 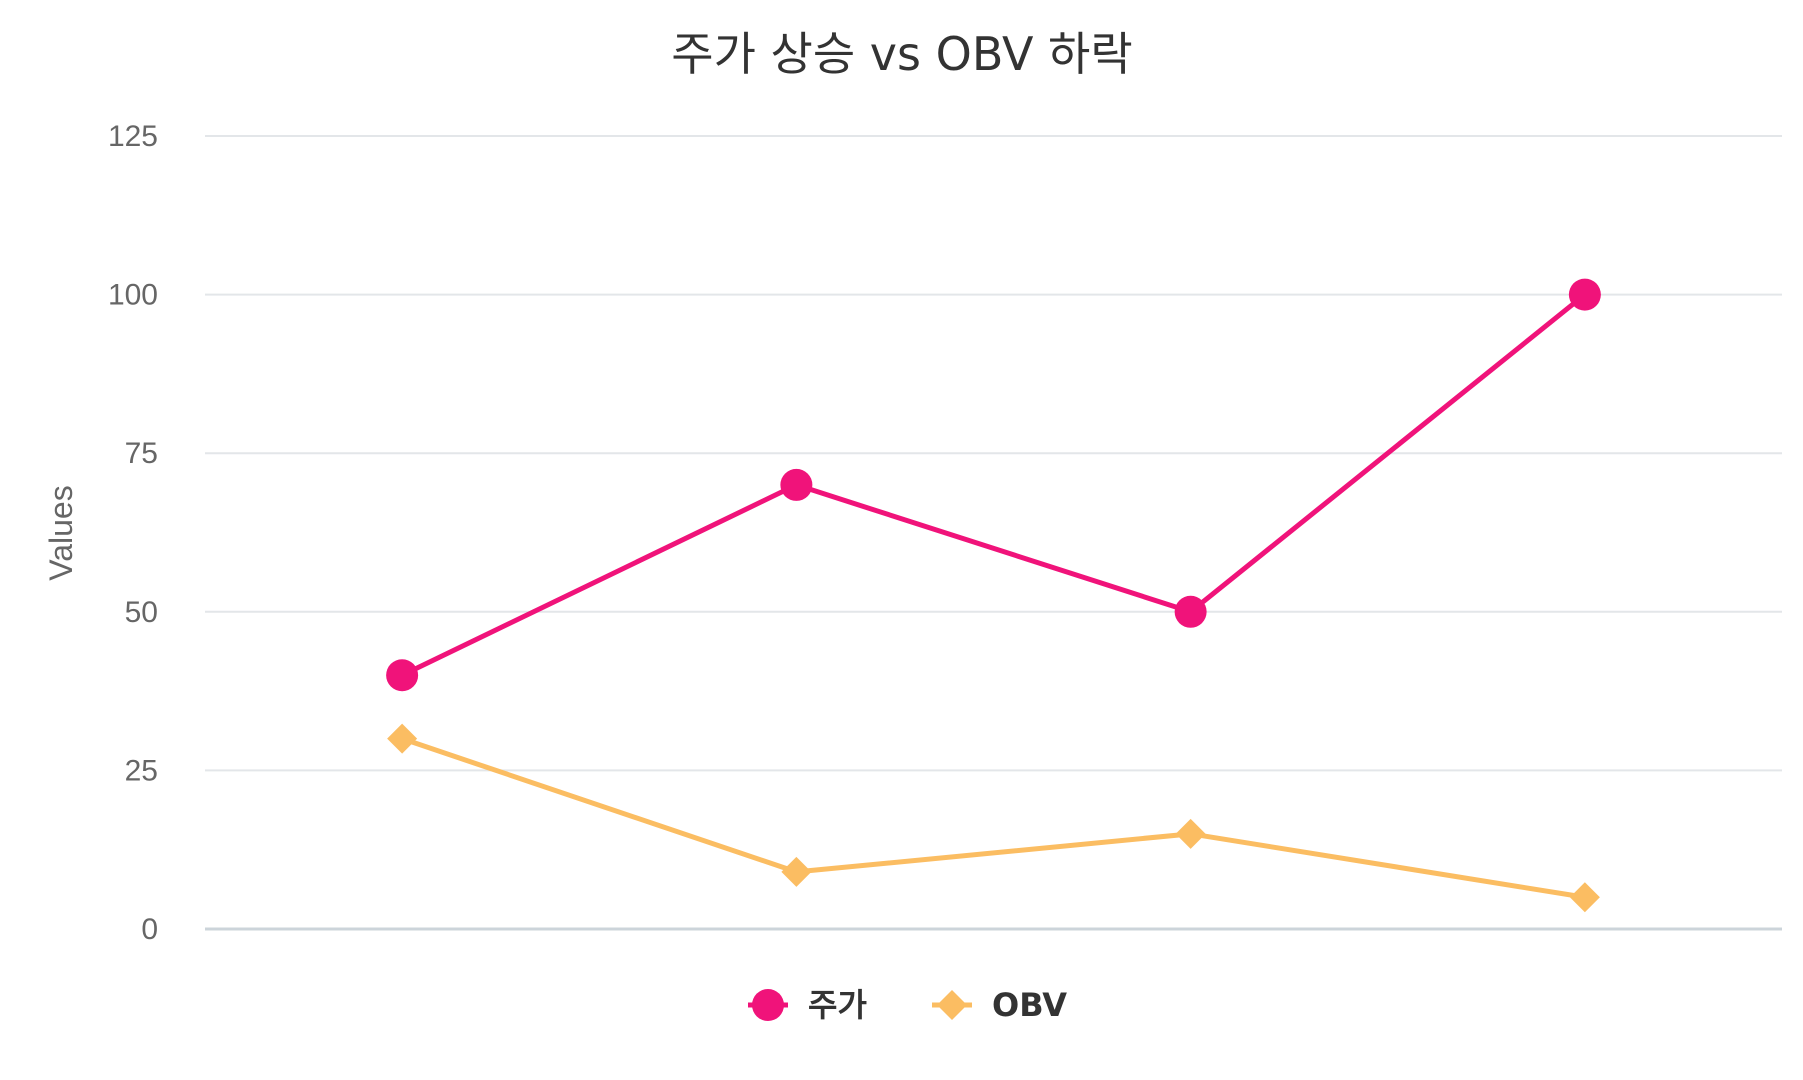 I want to click on legend: 주가 OBV, so click(x=907, y=1005).